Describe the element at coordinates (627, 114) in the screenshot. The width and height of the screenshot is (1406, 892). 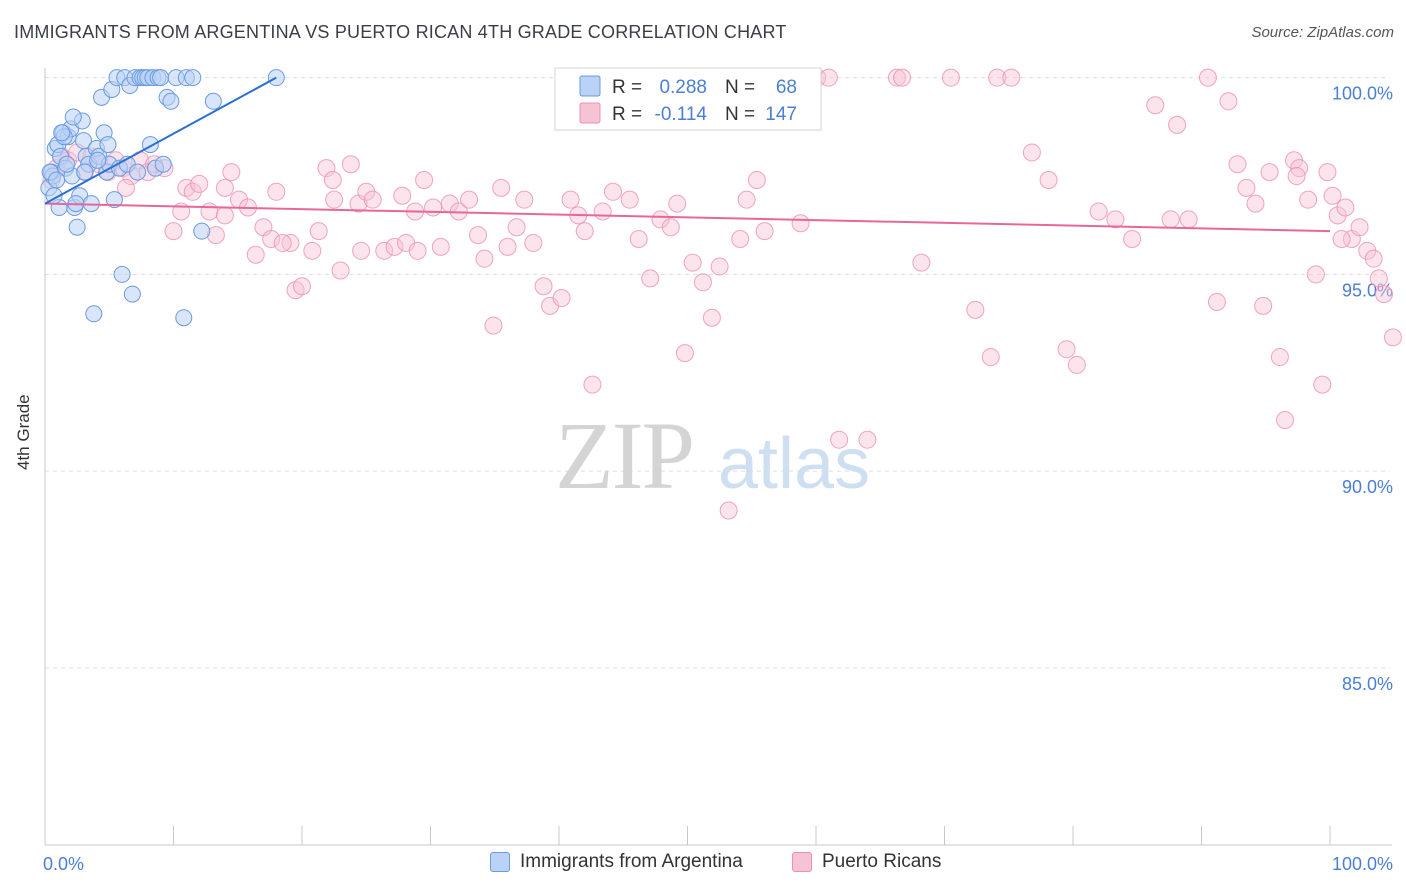
I see `legend-r-label: R =` at that location.